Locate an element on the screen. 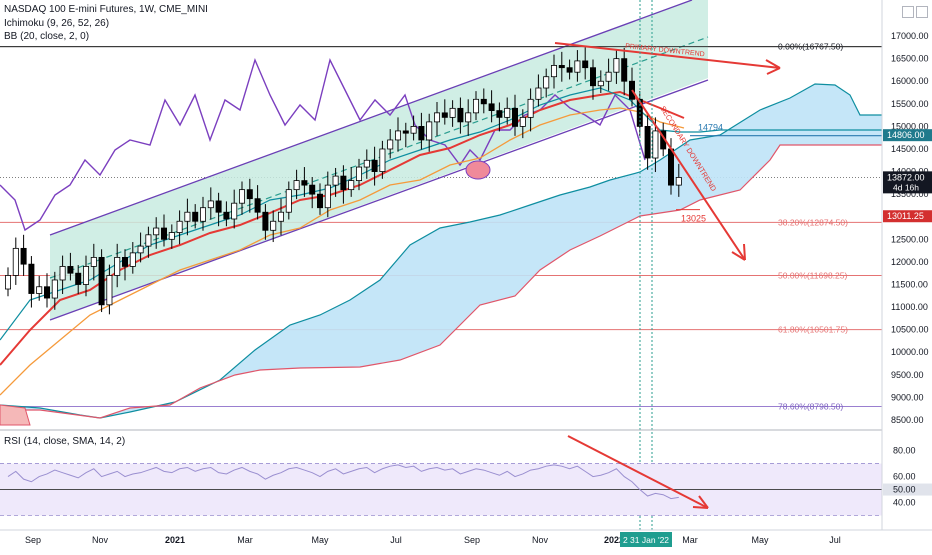 The width and height of the screenshot is (932, 555). price-tick-label: 11500.00 is located at coordinates (909, 284).